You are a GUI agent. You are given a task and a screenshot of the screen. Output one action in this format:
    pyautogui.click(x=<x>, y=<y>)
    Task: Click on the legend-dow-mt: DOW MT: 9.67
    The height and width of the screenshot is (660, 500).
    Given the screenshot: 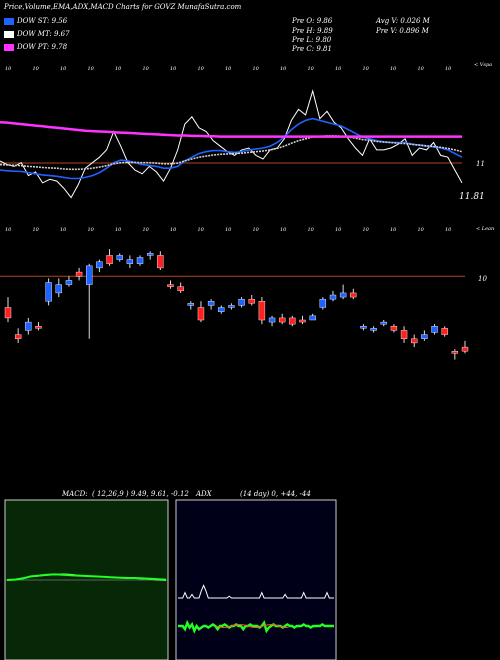 What is the action you would take?
    pyautogui.click(x=37, y=34)
    